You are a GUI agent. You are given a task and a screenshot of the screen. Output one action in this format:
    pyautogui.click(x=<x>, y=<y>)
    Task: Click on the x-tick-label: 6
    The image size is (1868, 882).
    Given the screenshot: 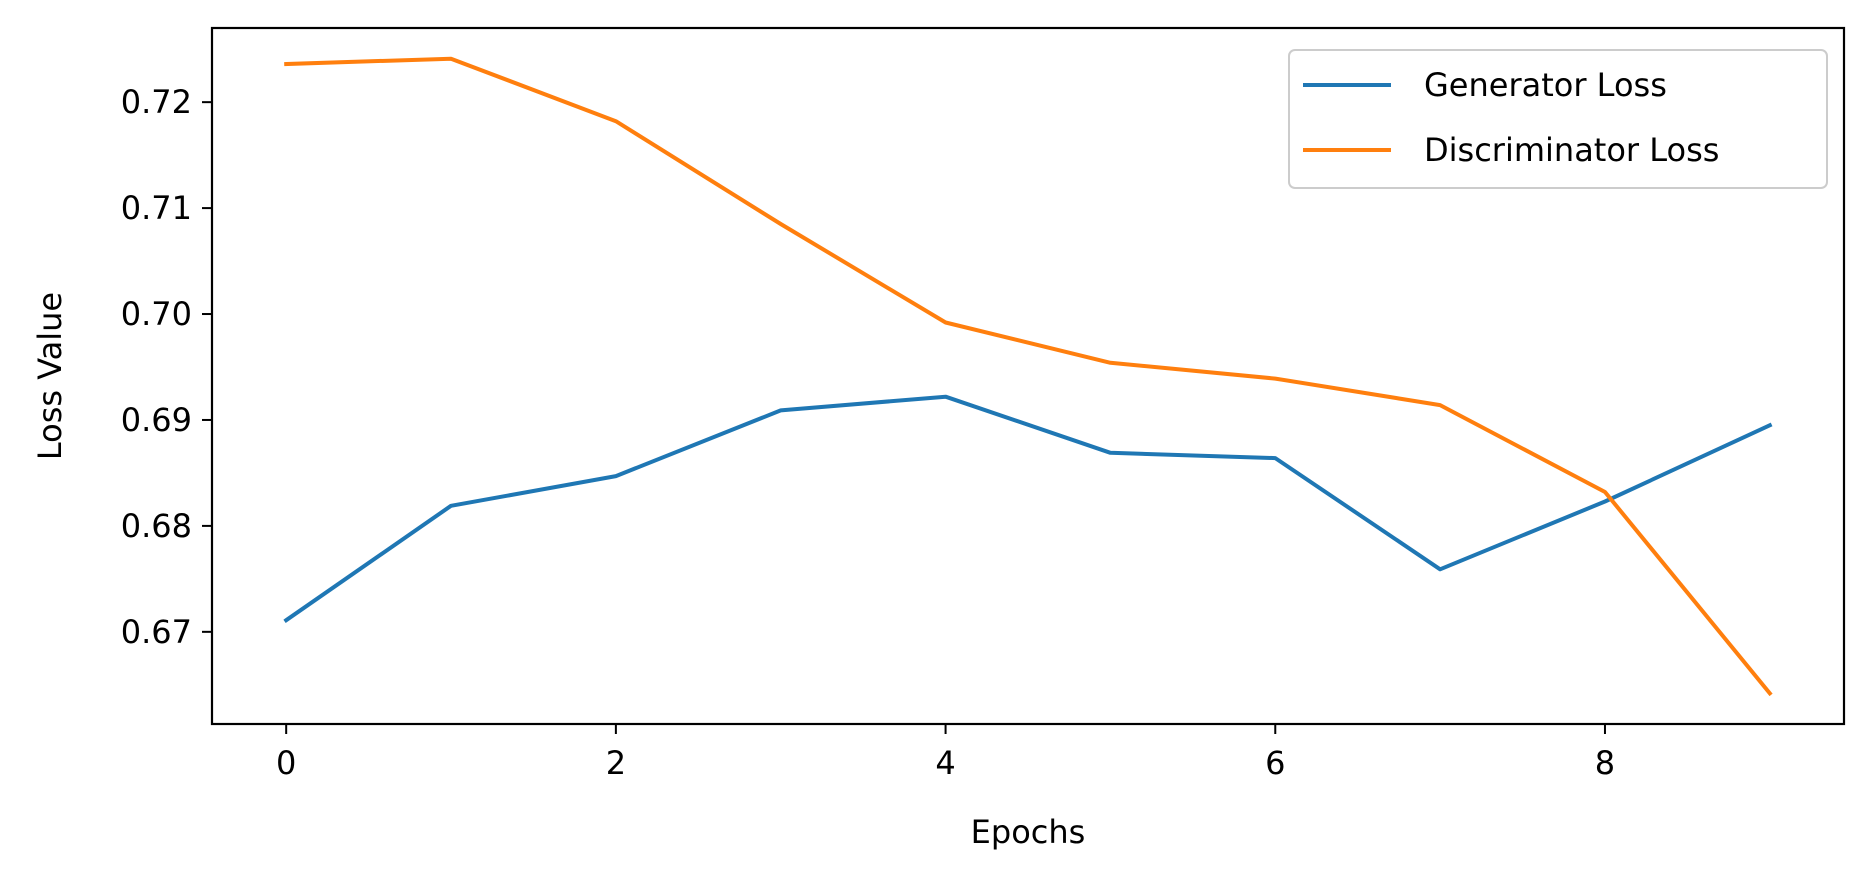 What is the action you would take?
    pyautogui.click(x=1275, y=763)
    